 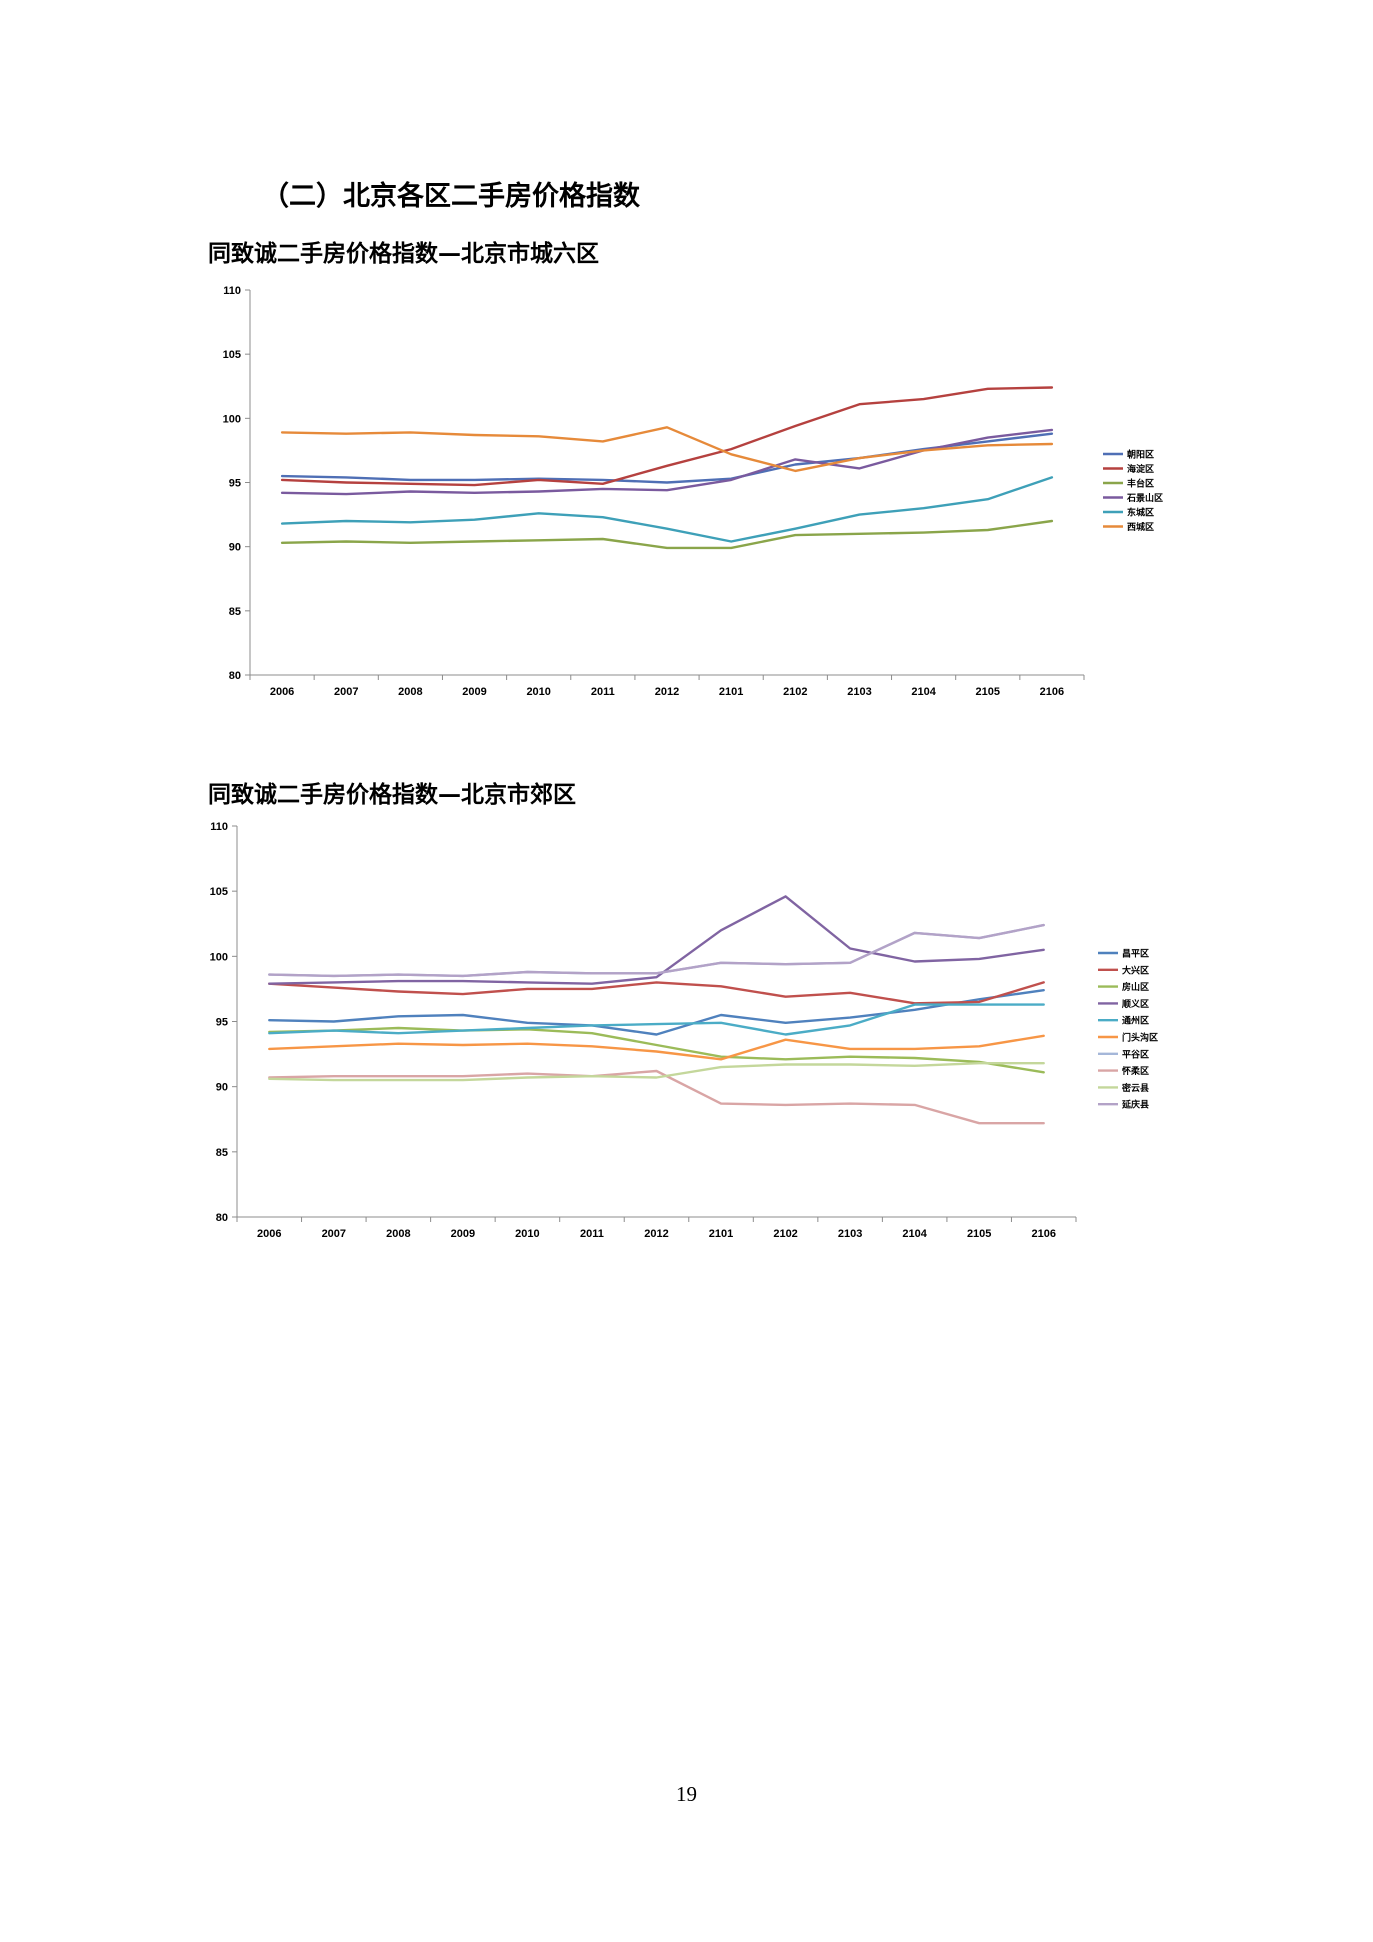 I want to click on legend-label: 通州区, so click(x=1135, y=1021).